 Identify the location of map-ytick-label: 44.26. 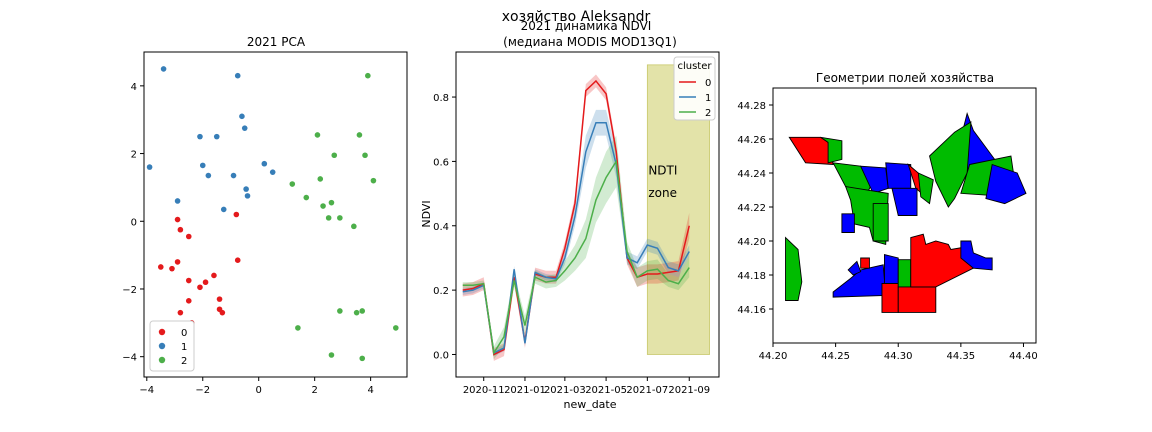
(751, 140).